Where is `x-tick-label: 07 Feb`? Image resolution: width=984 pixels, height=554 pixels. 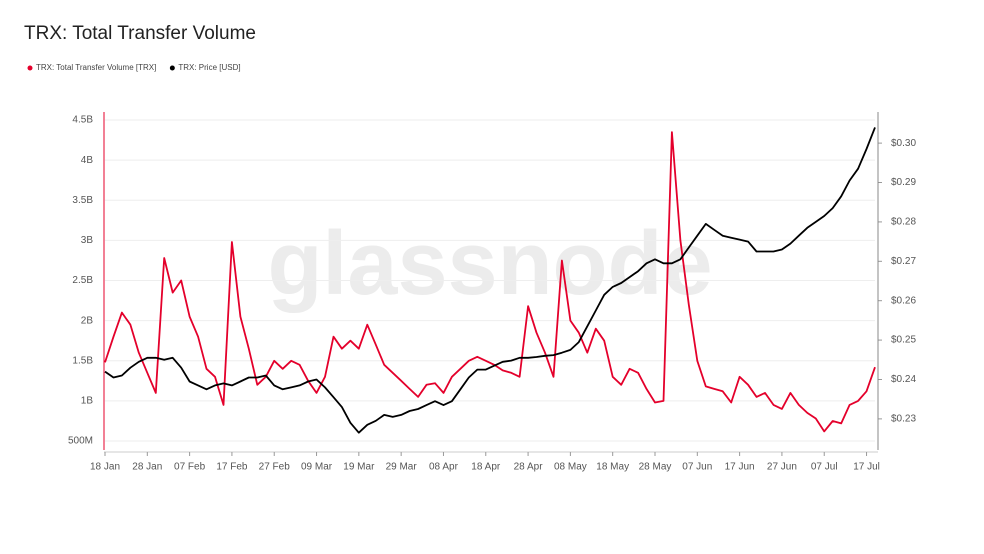 x-tick-label: 07 Feb is located at coordinates (190, 467).